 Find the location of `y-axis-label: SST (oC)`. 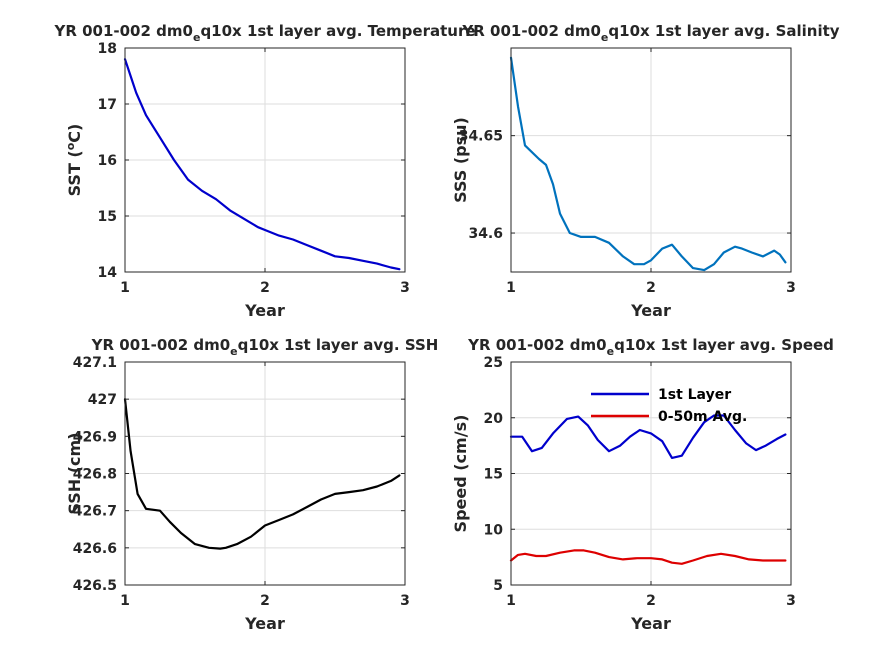

y-axis-label: SST (oC) is located at coordinates (74, 160).